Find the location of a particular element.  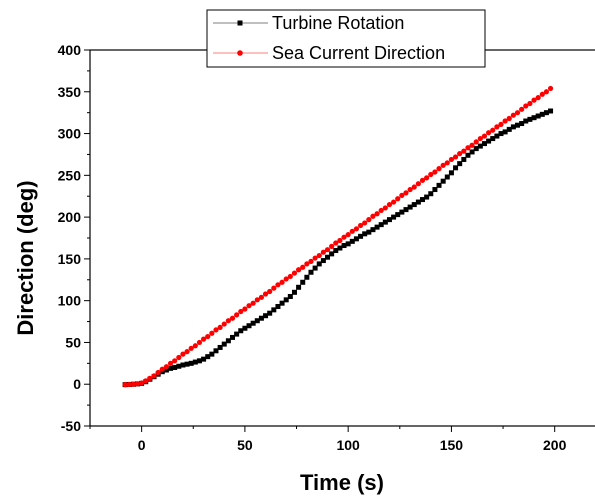

legend-marker-turbine-rotation is located at coordinates (240, 23).